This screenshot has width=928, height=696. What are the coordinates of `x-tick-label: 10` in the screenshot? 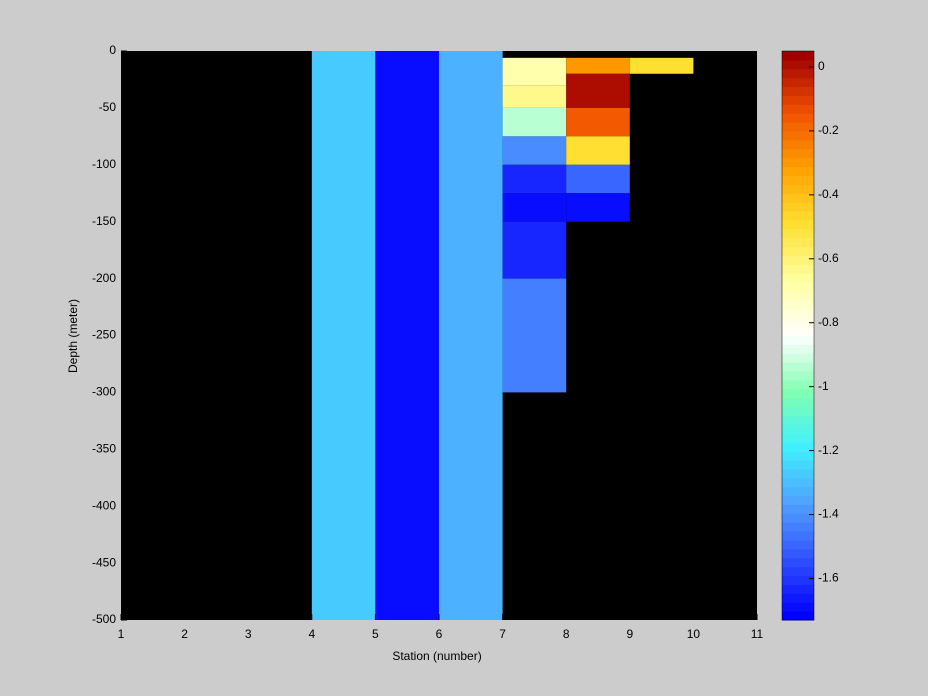 It's located at (694, 634).